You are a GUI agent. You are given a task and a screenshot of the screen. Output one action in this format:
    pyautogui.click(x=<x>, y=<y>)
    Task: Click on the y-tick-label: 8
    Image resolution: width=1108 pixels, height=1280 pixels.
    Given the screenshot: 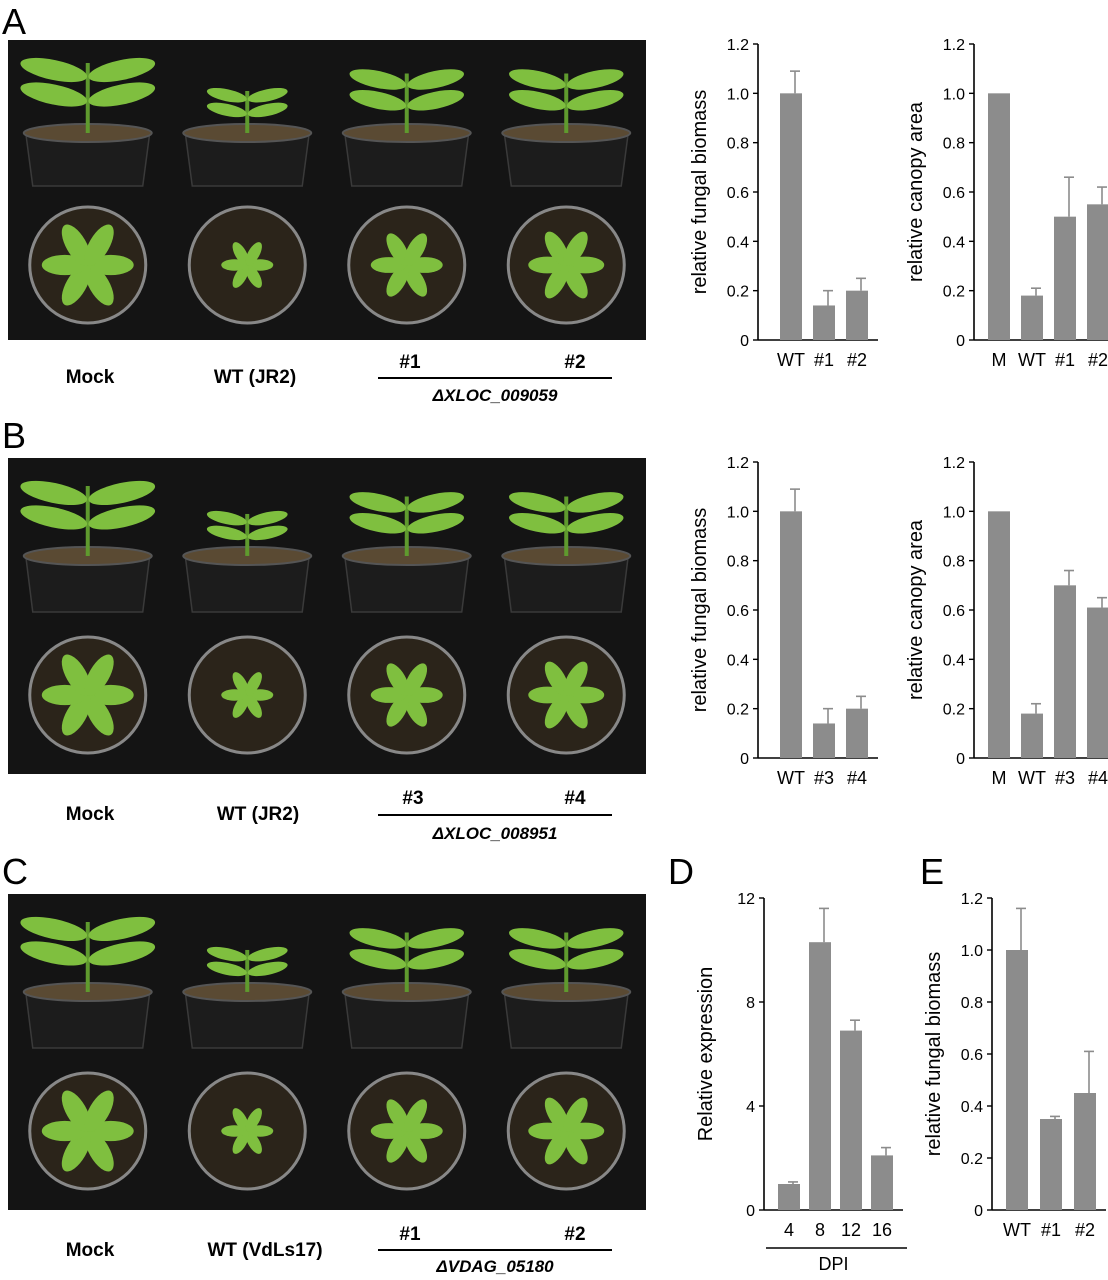 What is the action you would take?
    pyautogui.click(x=750, y=1003)
    